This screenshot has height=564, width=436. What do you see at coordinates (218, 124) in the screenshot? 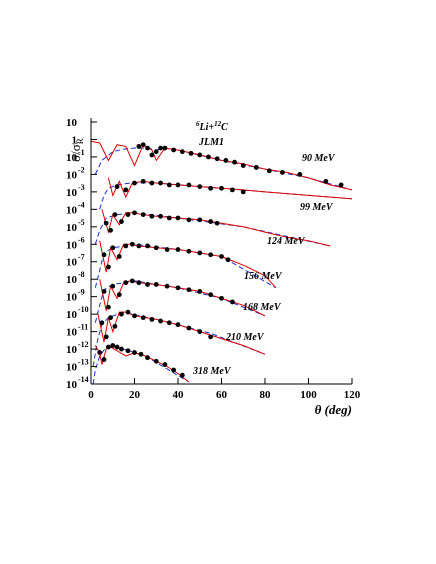
I see `reaction-b-mass: 12` at bounding box center [218, 124].